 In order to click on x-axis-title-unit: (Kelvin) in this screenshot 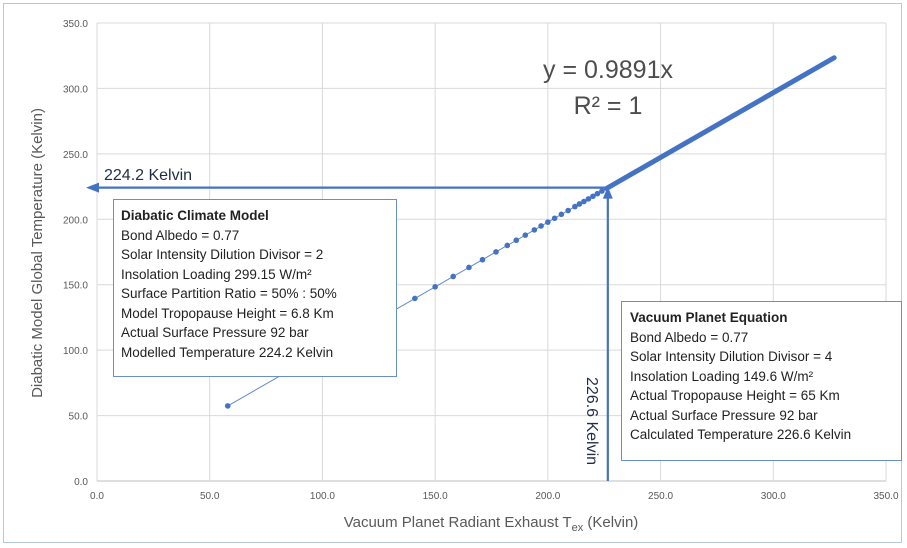, I will do `click(610, 522)`.